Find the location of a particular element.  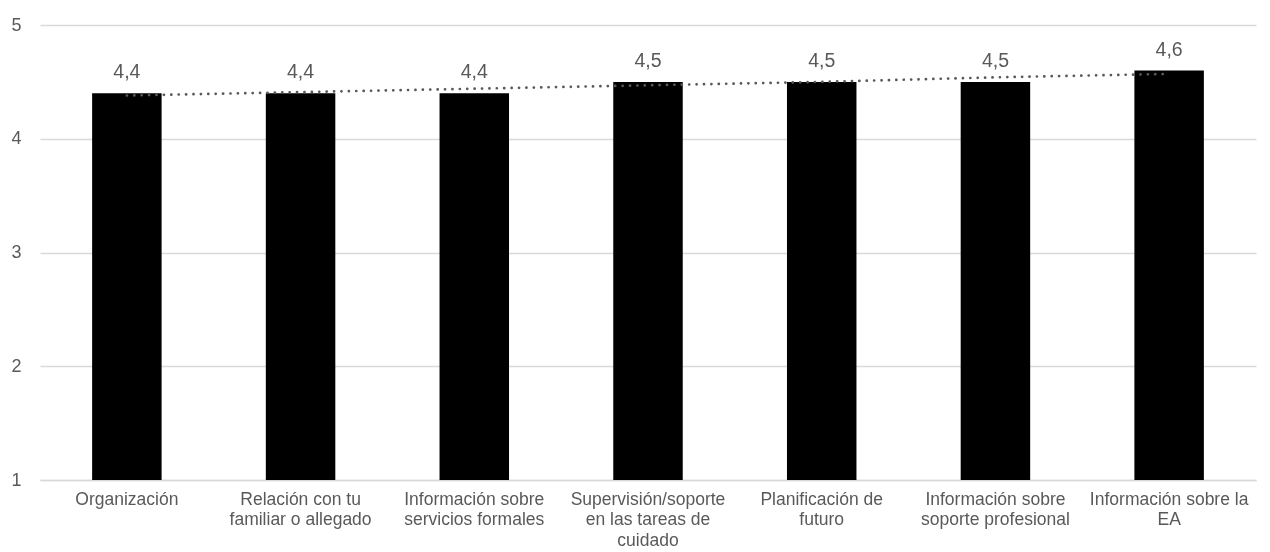

y-tick-label: 5 is located at coordinates (16, 24).